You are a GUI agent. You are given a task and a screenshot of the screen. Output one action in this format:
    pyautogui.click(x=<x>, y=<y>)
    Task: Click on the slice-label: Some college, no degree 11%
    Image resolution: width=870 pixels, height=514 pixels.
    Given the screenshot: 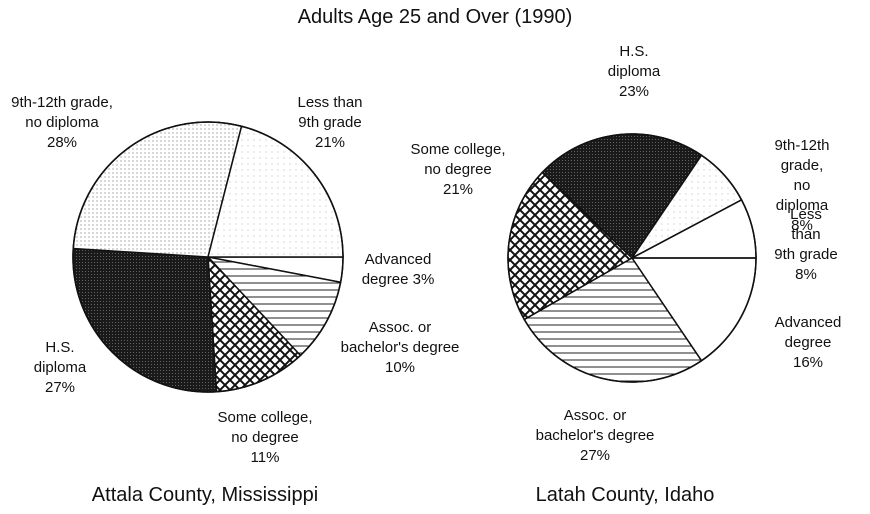 What is the action you would take?
    pyautogui.click(x=264, y=438)
    